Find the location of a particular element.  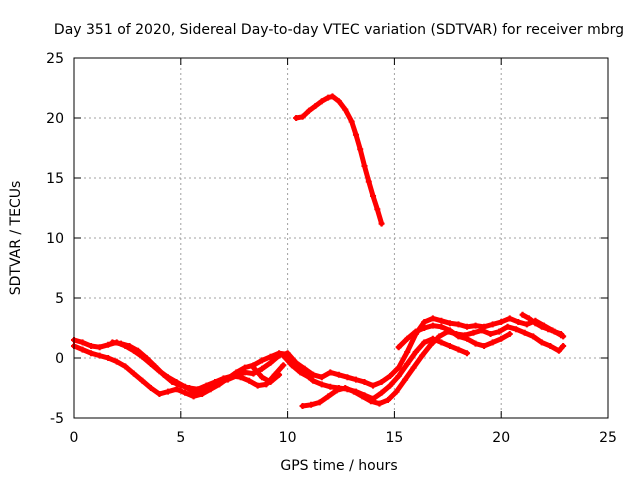

x-axis-label: GPS time / hours is located at coordinates (338, 466).